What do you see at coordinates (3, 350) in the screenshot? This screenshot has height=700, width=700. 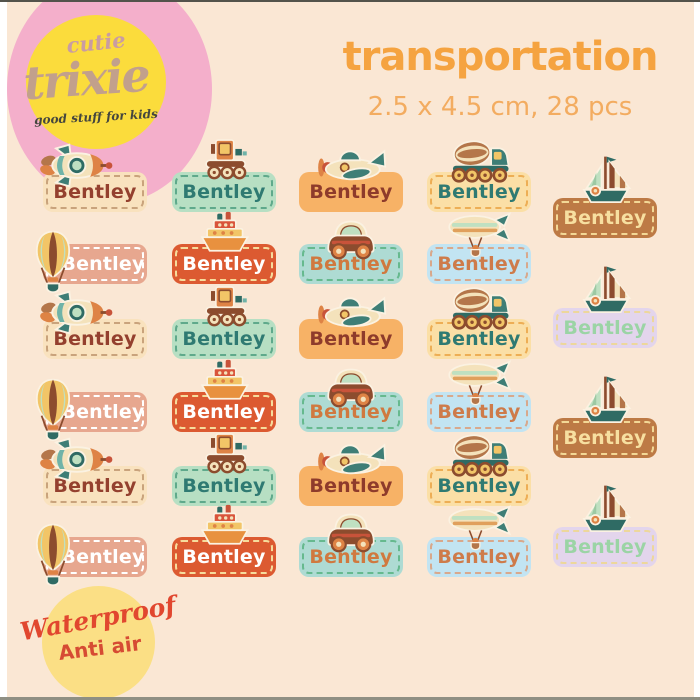 I see `left-white-strip` at bounding box center [3, 350].